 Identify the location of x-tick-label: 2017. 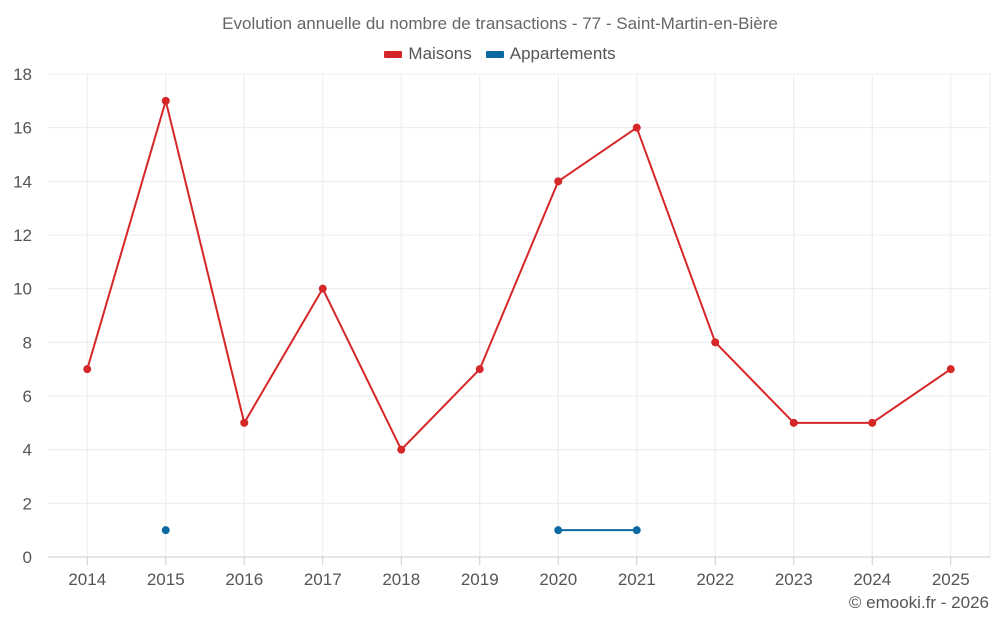
(323, 579).